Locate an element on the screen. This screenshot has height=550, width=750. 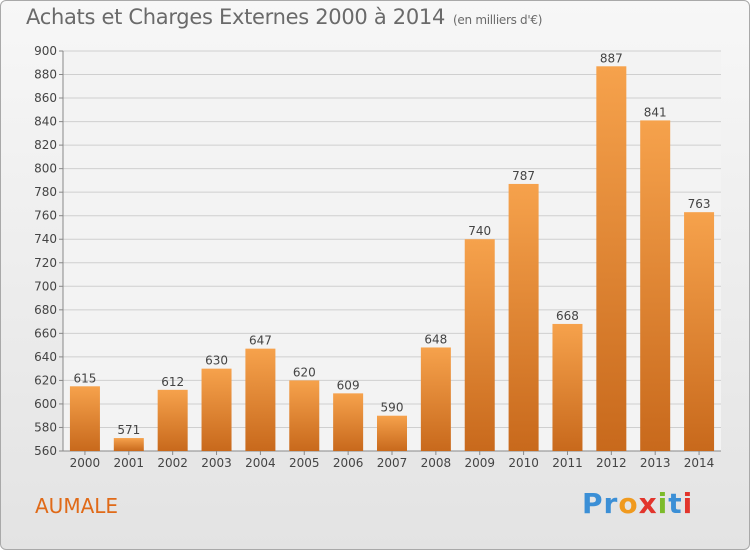
x-tick-label-2010: 2010 is located at coordinates (523, 463).